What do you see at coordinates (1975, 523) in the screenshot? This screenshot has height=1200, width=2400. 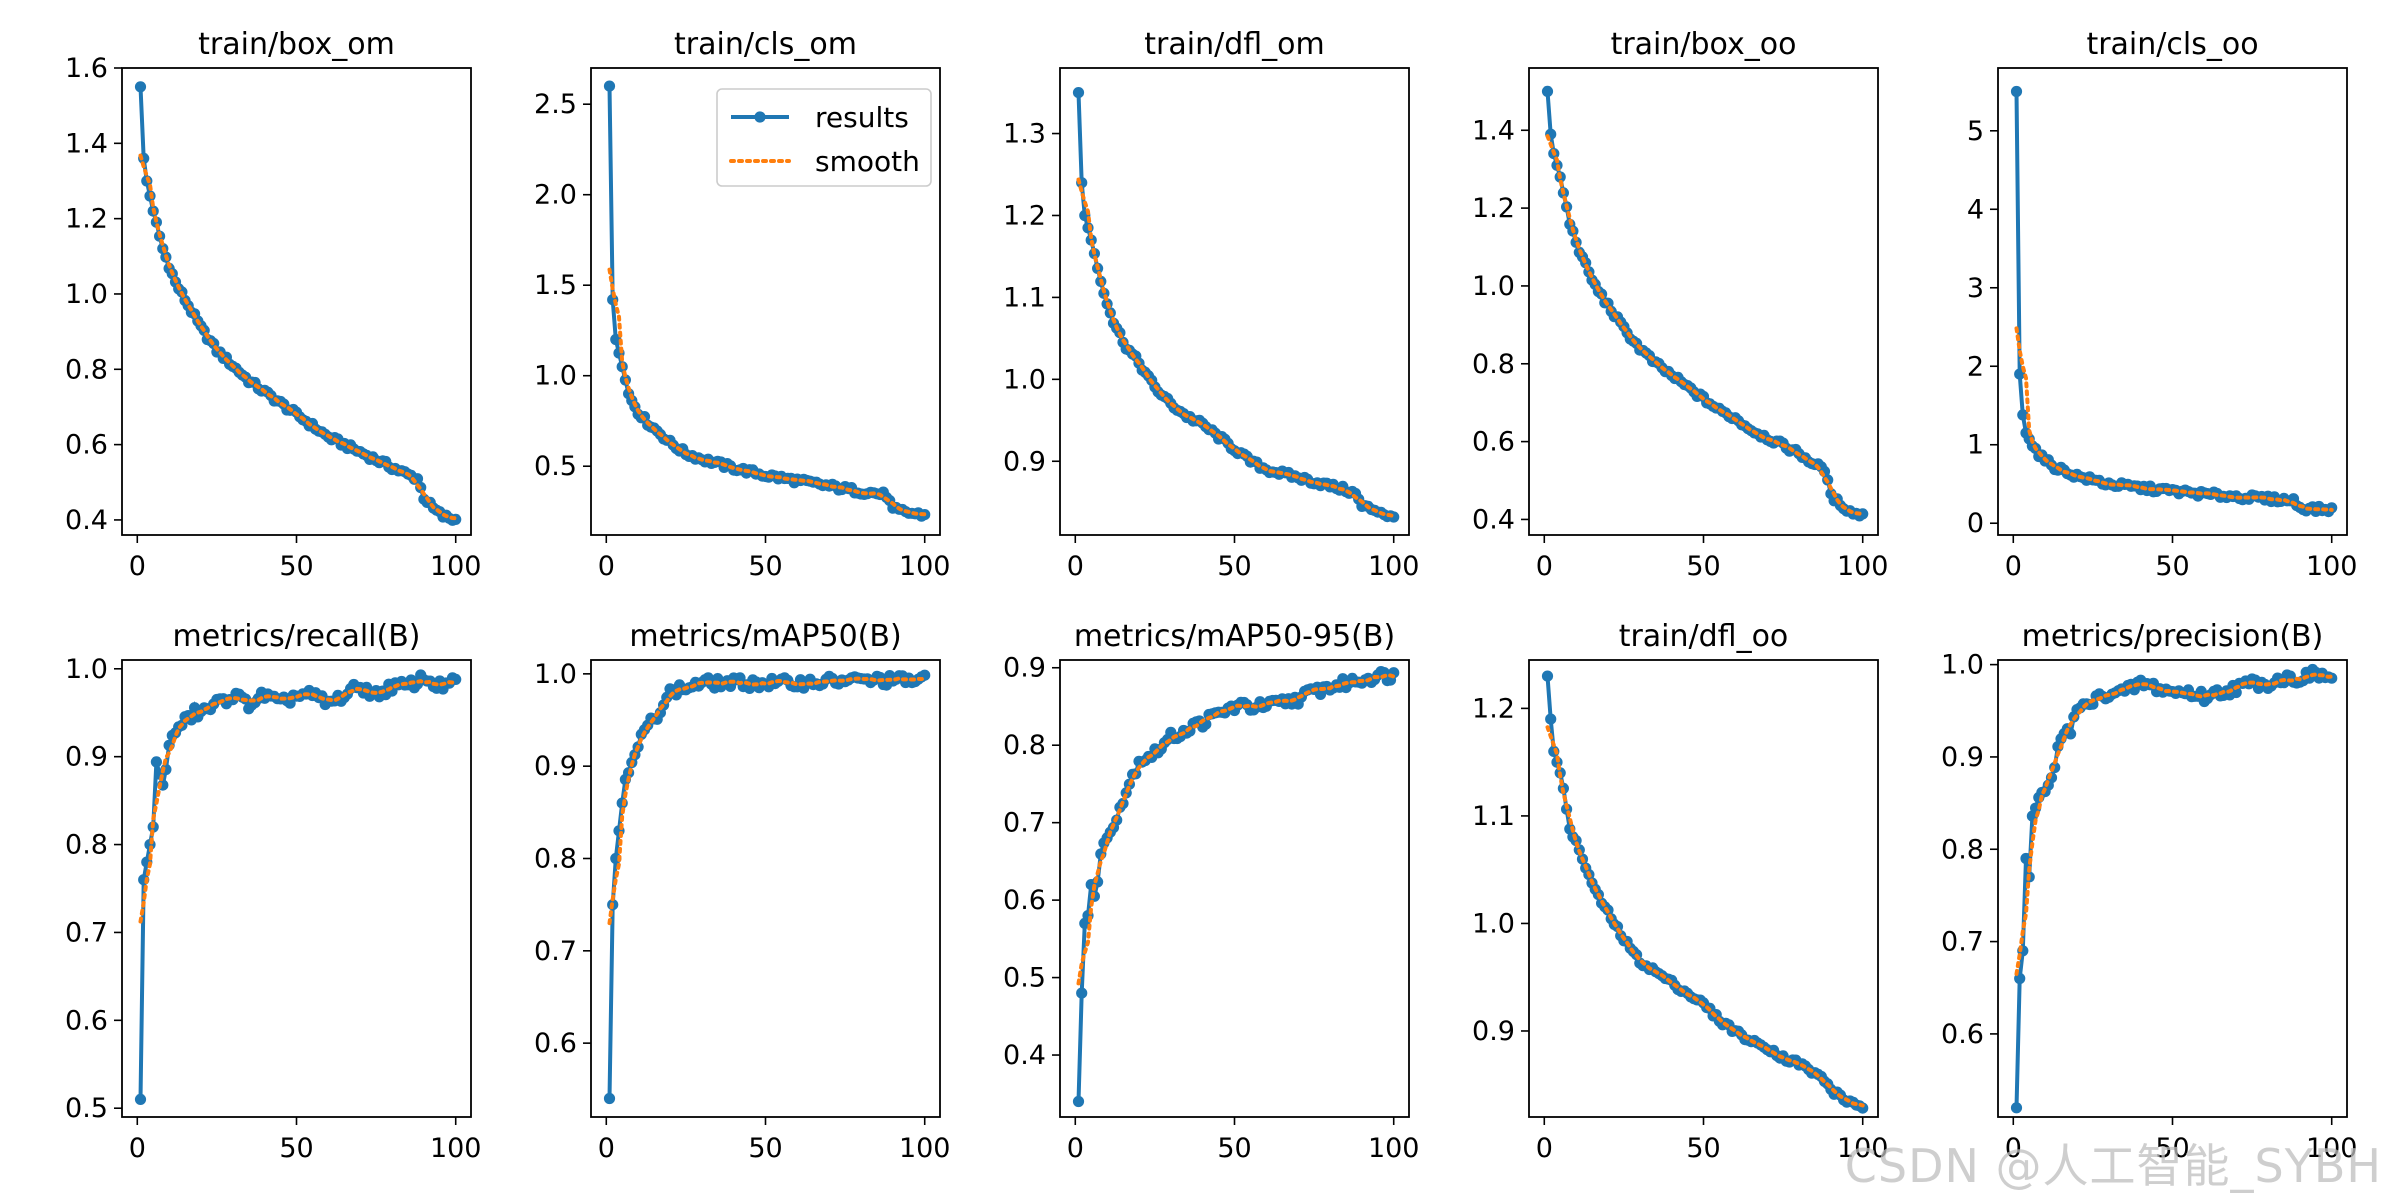 I see `y-tick-label: 0` at bounding box center [1975, 523].